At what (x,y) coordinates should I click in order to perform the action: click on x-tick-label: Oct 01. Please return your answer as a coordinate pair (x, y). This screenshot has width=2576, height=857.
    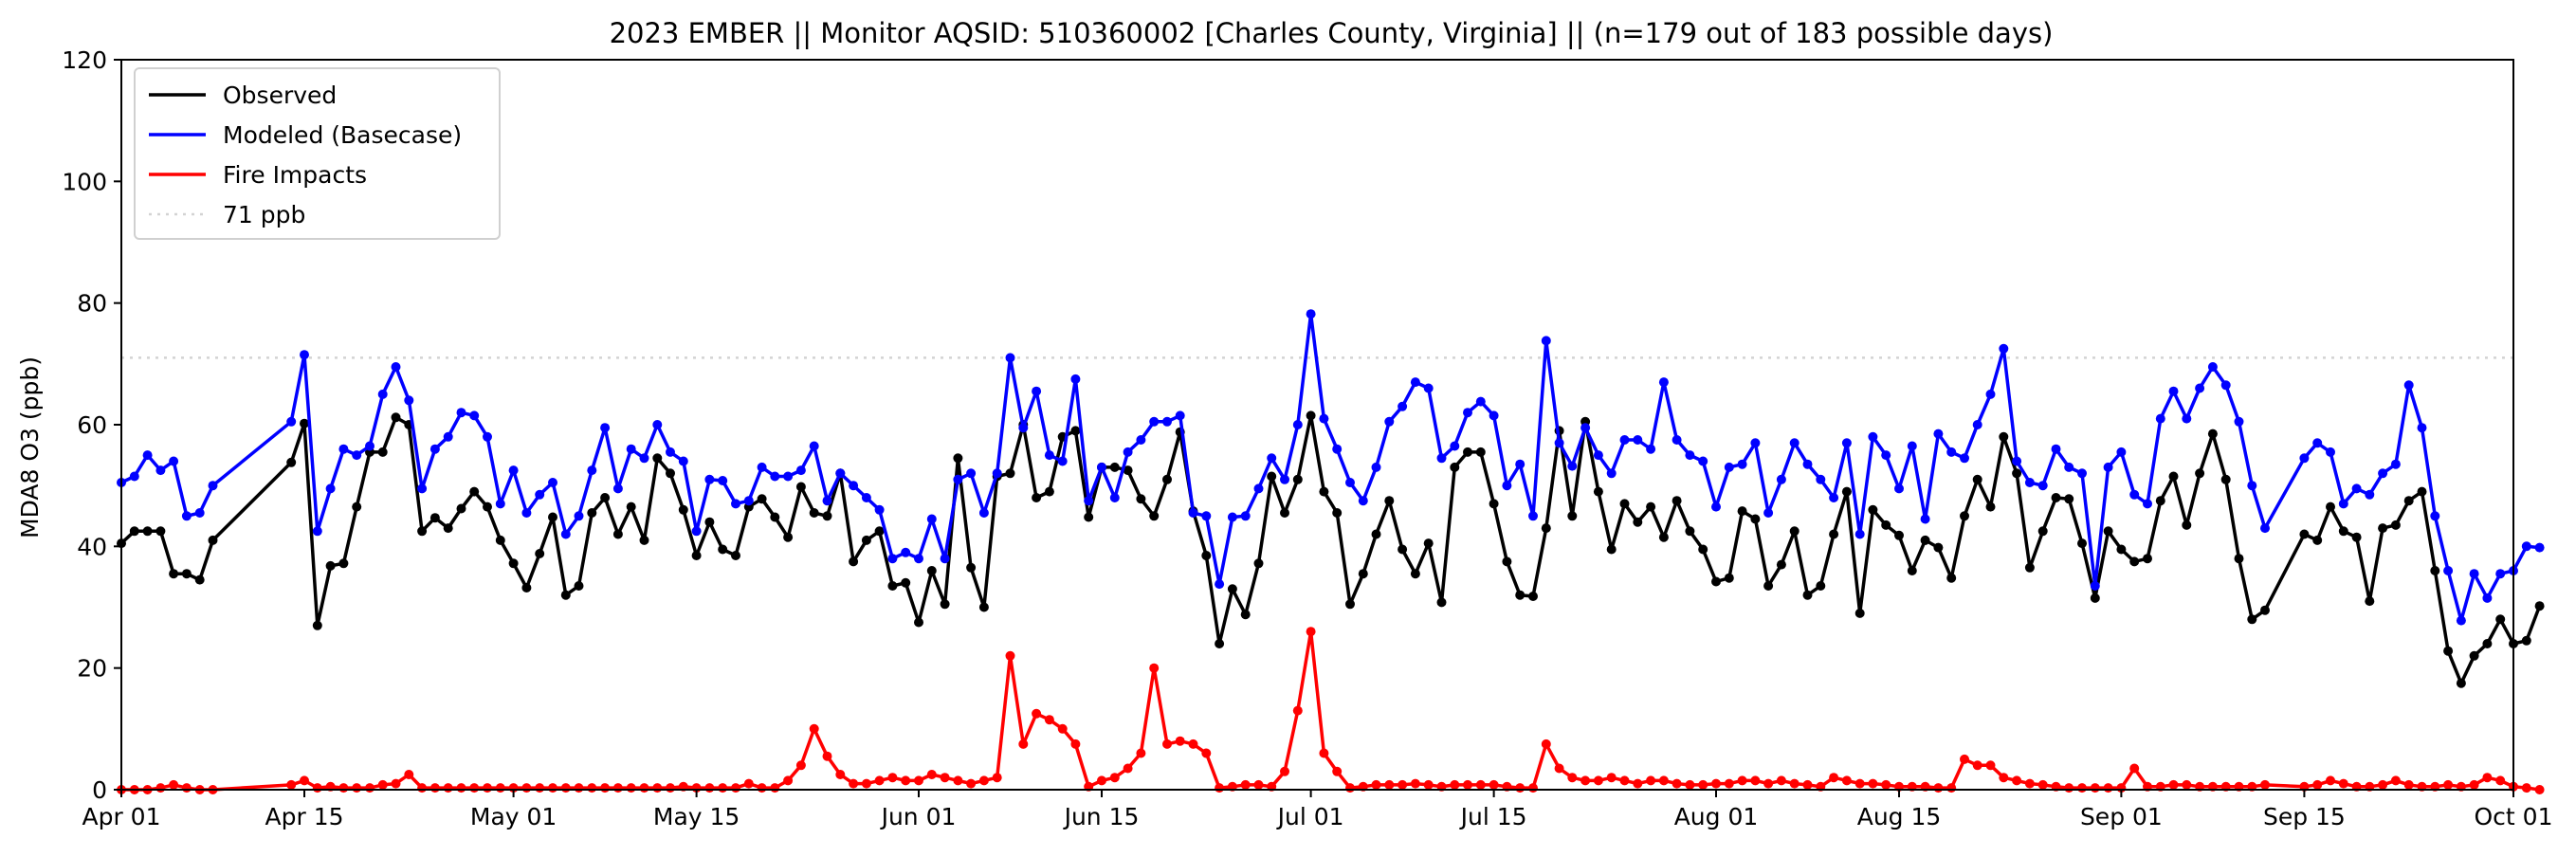
    Looking at the image, I should click on (2514, 816).